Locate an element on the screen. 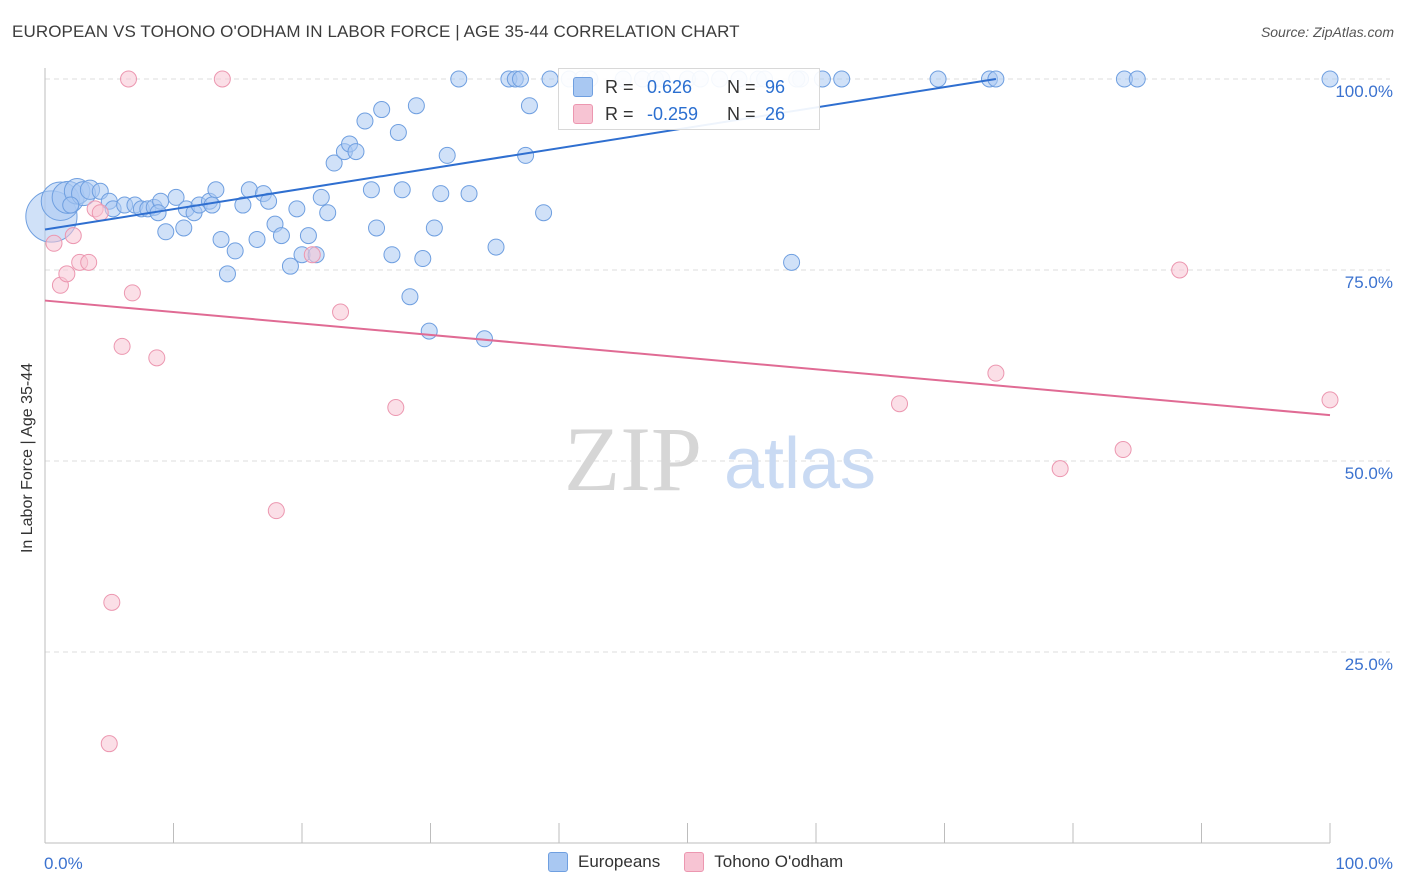  stats-row-europeans: R = 0.626 N = 96 is located at coordinates (679, 87).